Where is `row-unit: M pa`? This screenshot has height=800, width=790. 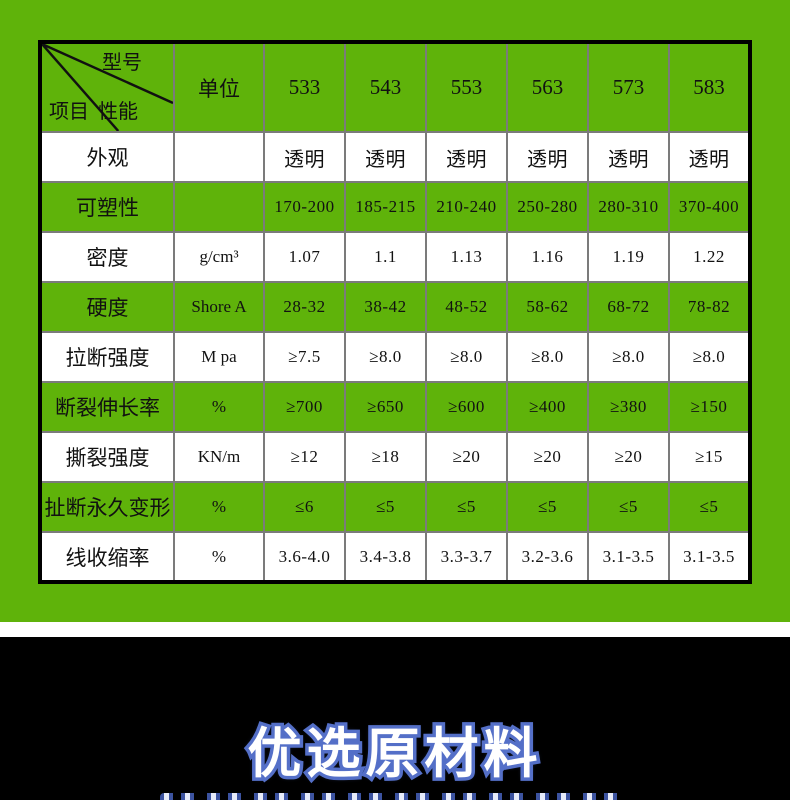
row-unit: M pa is located at coordinates (219, 357).